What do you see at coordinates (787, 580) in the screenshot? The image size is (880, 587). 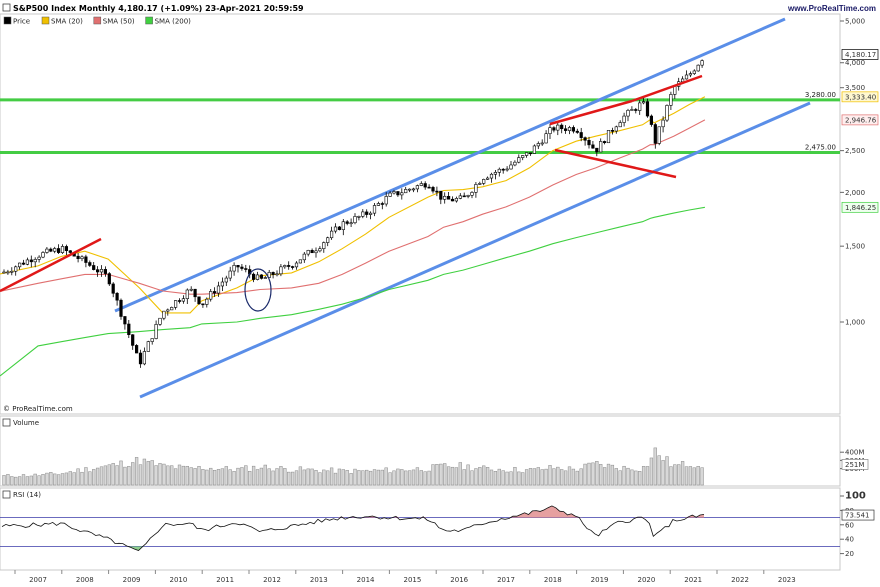 I see `time-tick-label: 2023` at bounding box center [787, 580].